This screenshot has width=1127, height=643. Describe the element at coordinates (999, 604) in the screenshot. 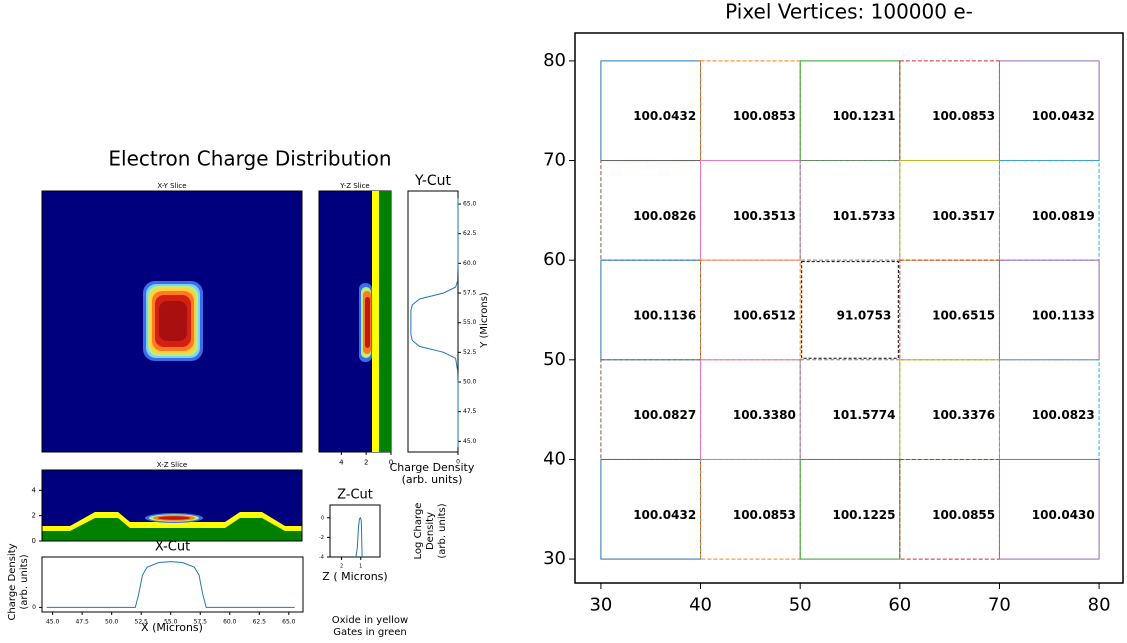

I see `x-tick-label: 70` at that location.